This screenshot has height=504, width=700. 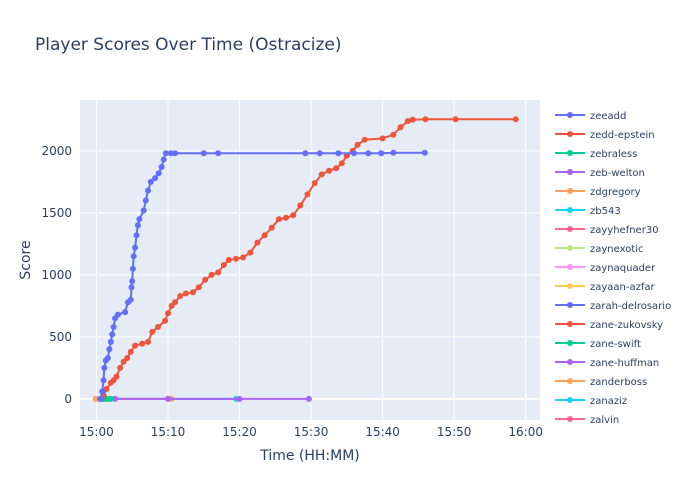 What do you see at coordinates (599, 249) in the screenshot?
I see `legend-item-zaynexotic: zaynexotic` at bounding box center [599, 249].